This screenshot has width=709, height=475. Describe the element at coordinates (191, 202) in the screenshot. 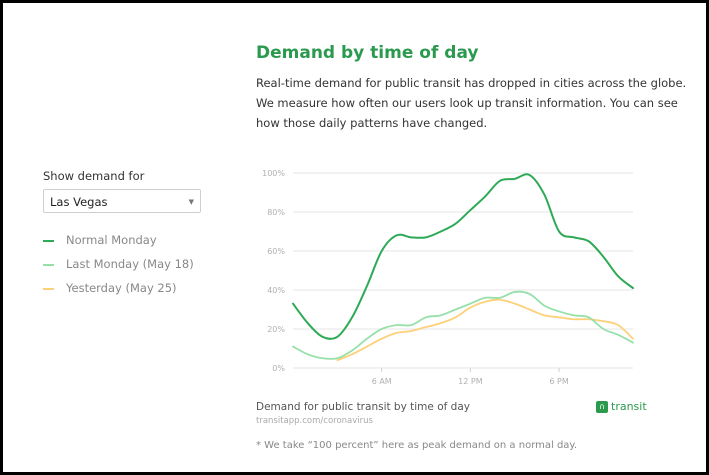

I see `chevron-down-icon: ▼` at that location.